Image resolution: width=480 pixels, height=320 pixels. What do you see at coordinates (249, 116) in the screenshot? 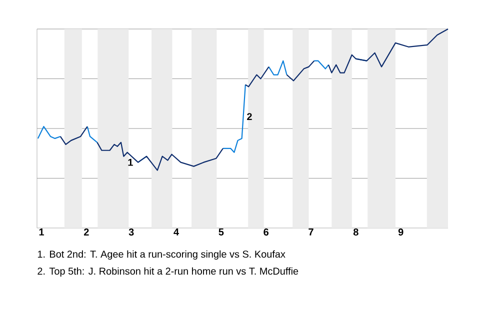
I see `annotation: 2` at bounding box center [249, 116].